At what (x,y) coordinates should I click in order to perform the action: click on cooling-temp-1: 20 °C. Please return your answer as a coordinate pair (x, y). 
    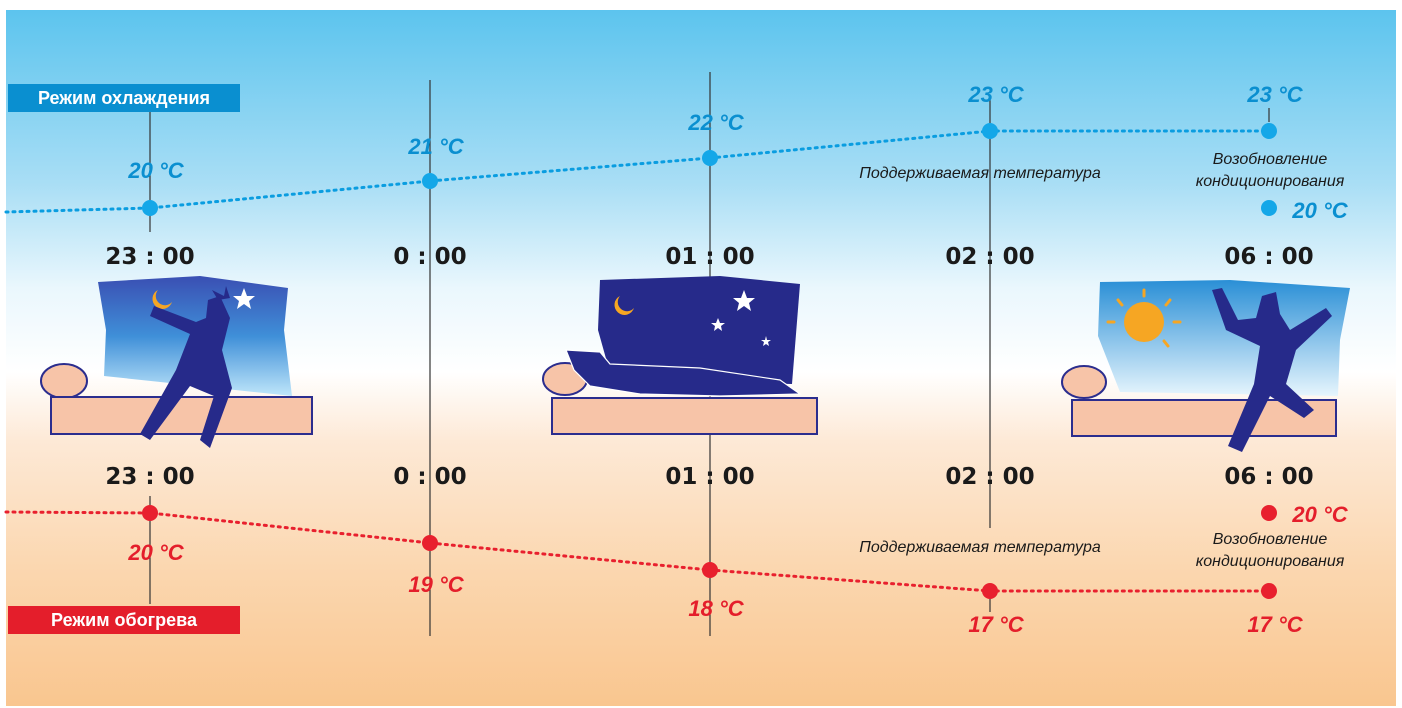
    Looking at the image, I should click on (156, 170).